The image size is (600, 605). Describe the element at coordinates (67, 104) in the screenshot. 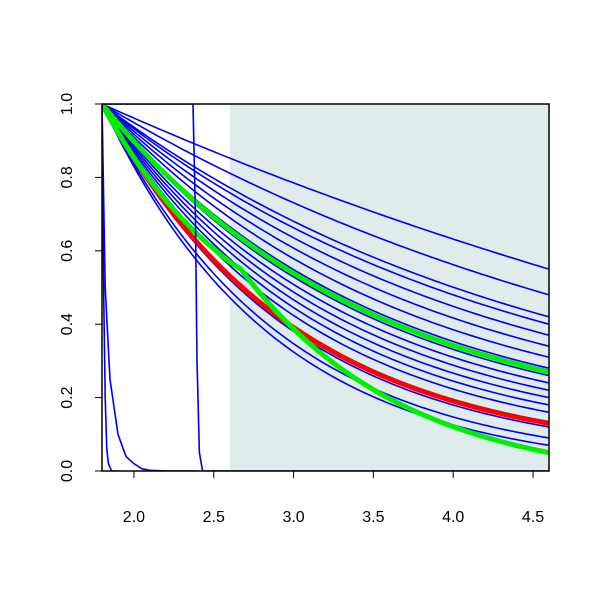

I see `y-tick-label: 1.0` at that location.